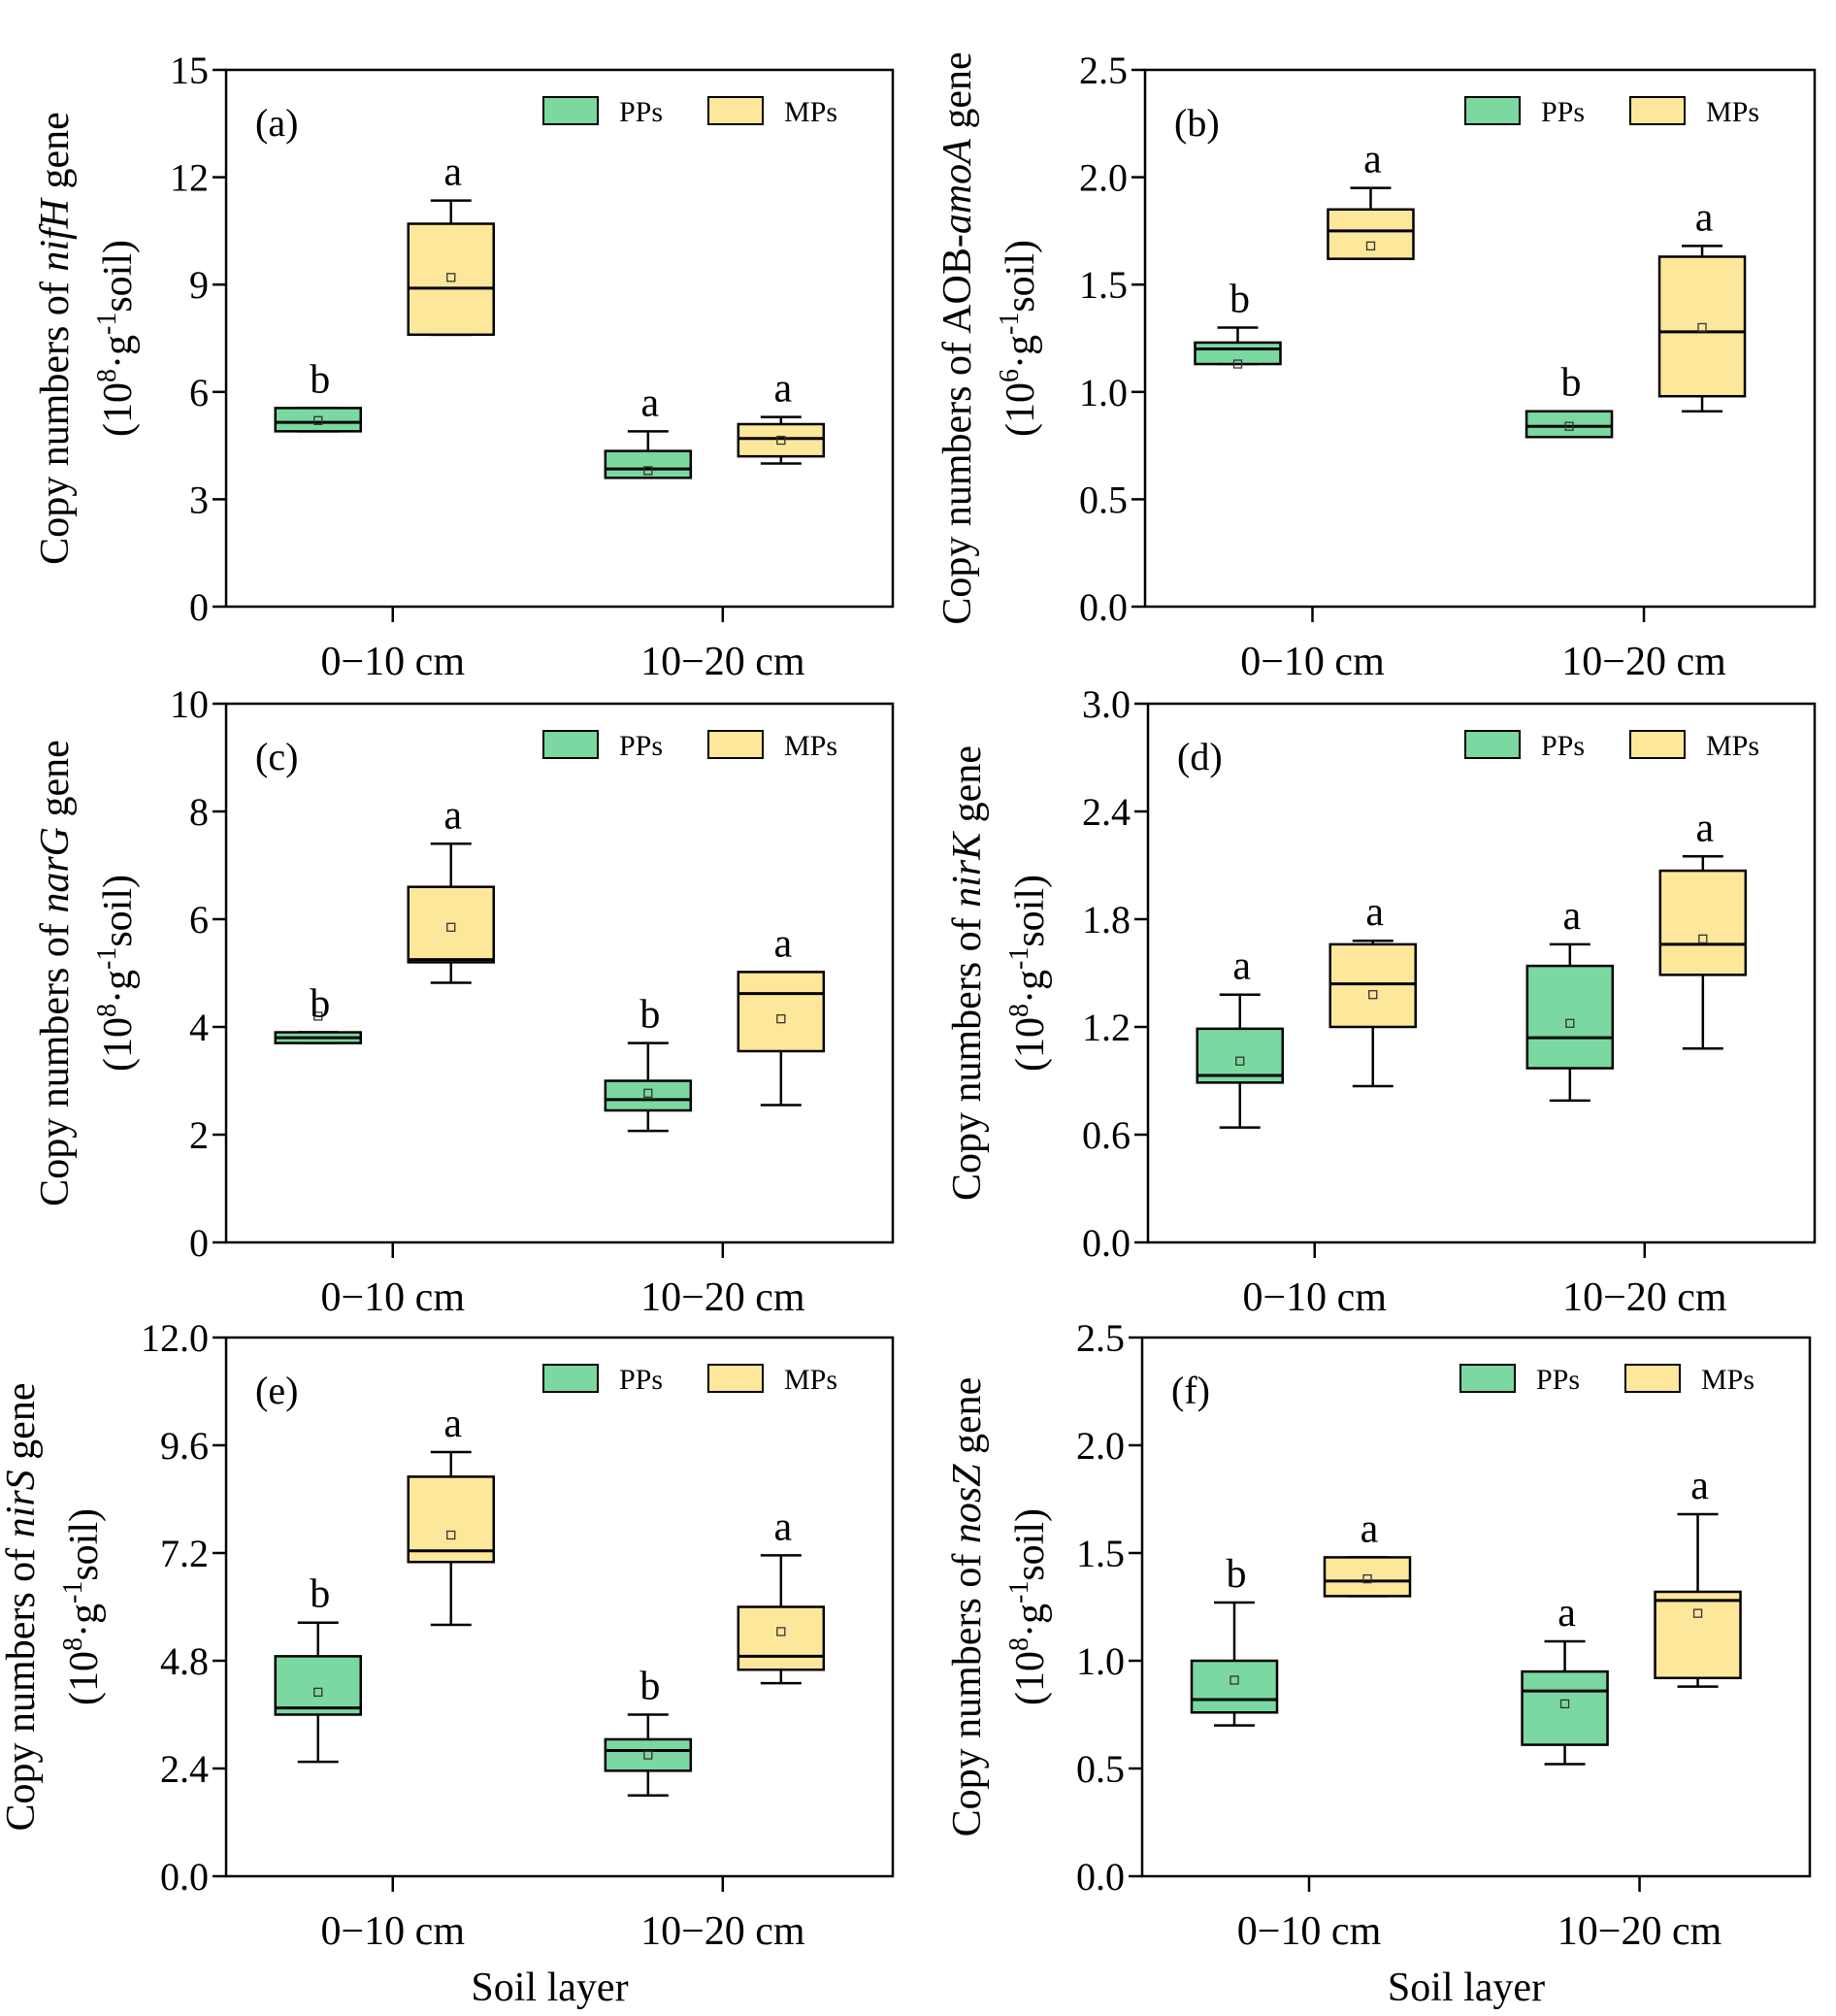 The image size is (1836, 2016). Describe the element at coordinates (1200, 756) in the screenshot. I see `panel-label: (d)` at that location.